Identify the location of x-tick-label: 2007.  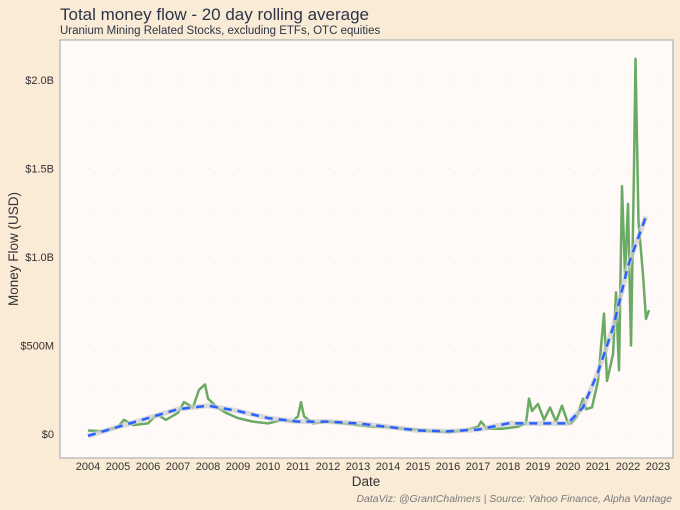
(178, 467).